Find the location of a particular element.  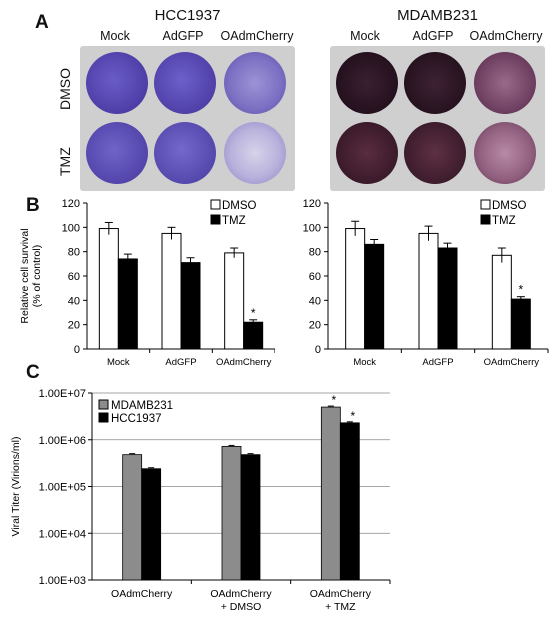

y-axis-label-line: Relative cell survival is located at coordinates (25, 275).